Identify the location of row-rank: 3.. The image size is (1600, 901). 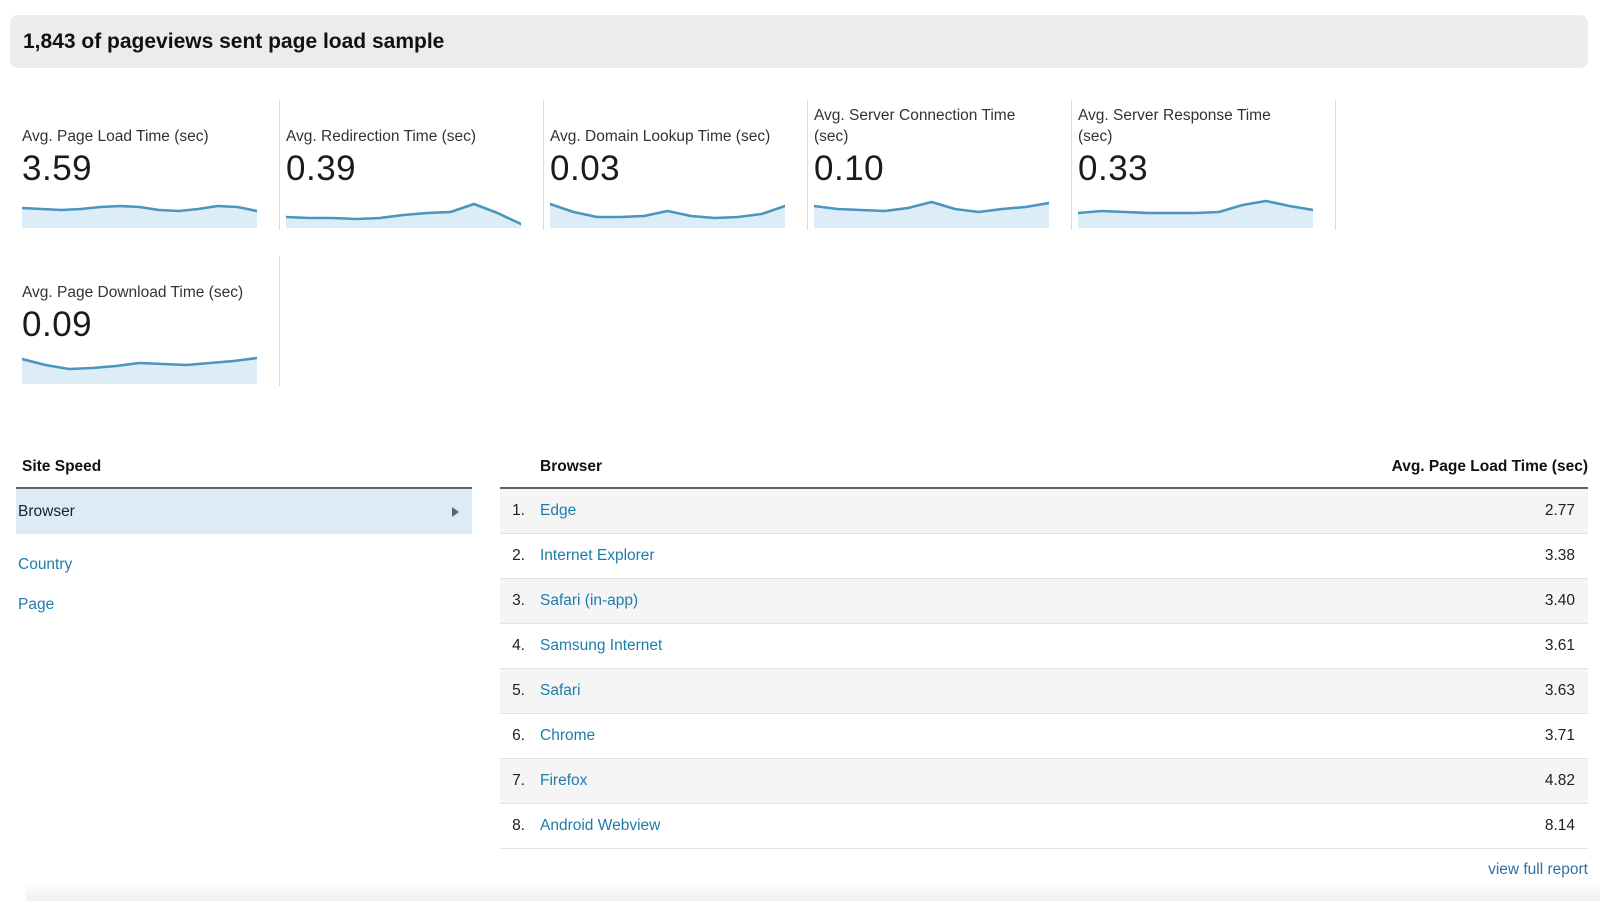
(518, 600).